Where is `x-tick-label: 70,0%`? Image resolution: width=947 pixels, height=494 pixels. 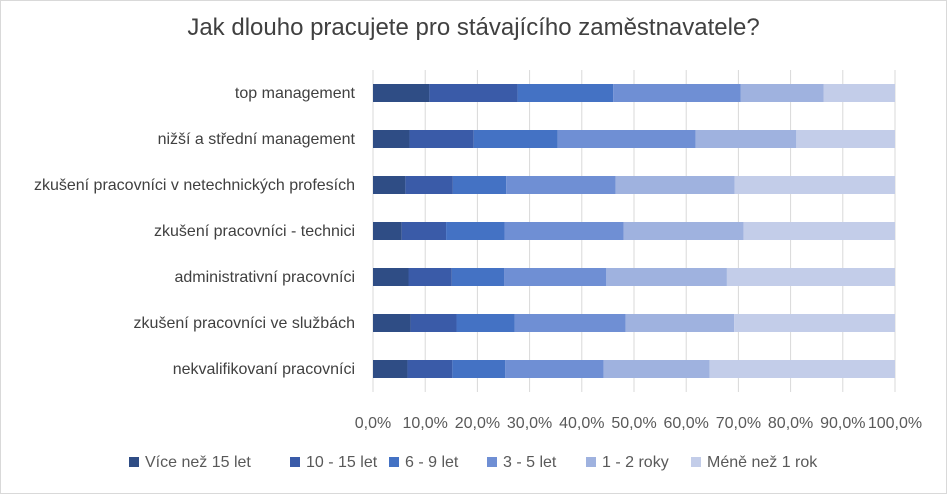
x-tick-label: 70,0% is located at coordinates (738, 423).